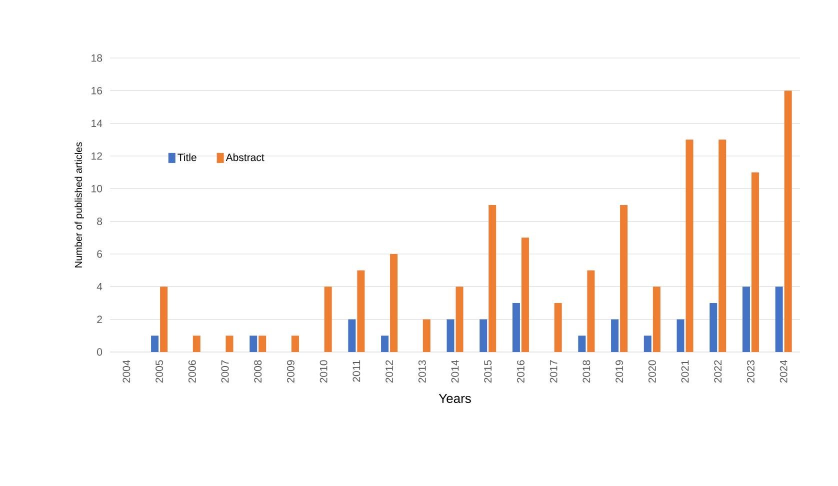 Image resolution: width=838 pixels, height=486 pixels. I want to click on x-tick-label: 2005, so click(160, 371).